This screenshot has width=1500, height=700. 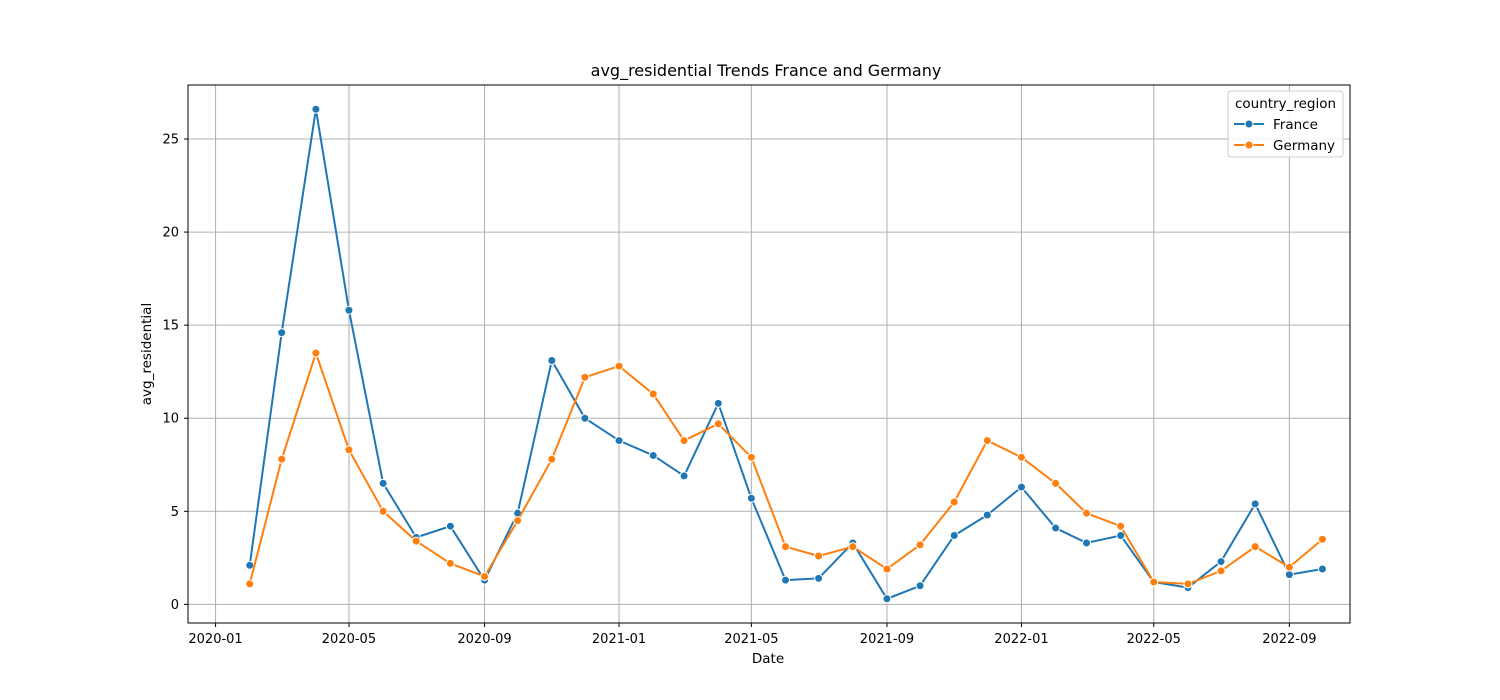 I want to click on y-axis-label: avg_residential, so click(x=147, y=354).